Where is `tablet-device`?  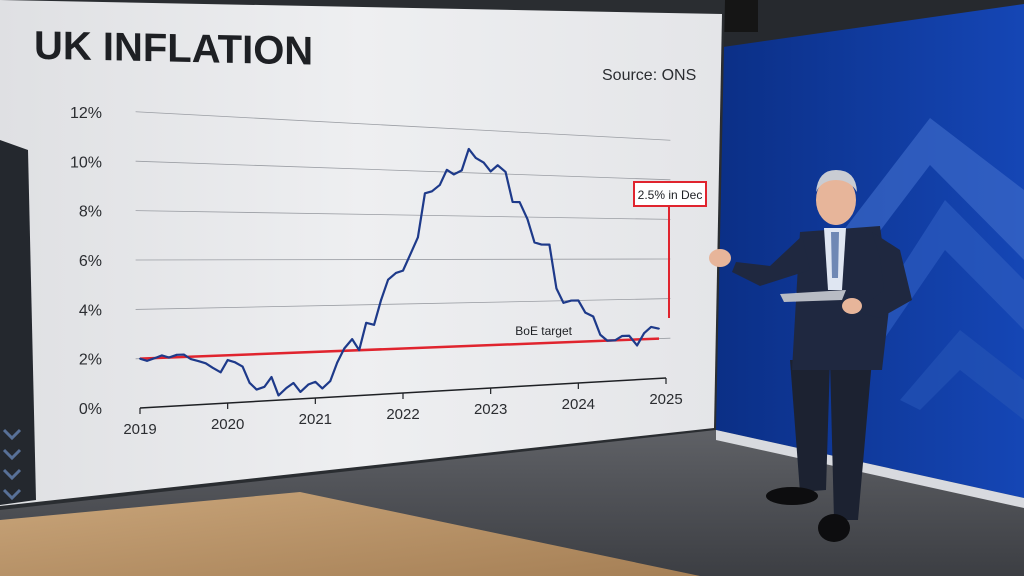
tablet-device is located at coordinates (813, 296).